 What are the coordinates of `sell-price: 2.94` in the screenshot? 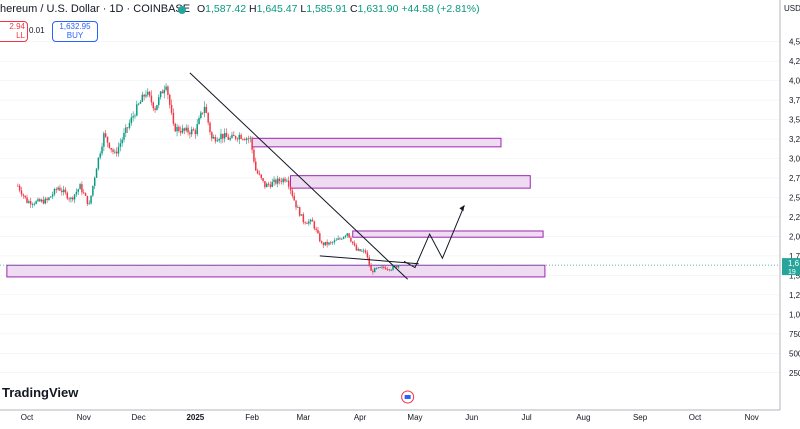 It's located at (17, 26).